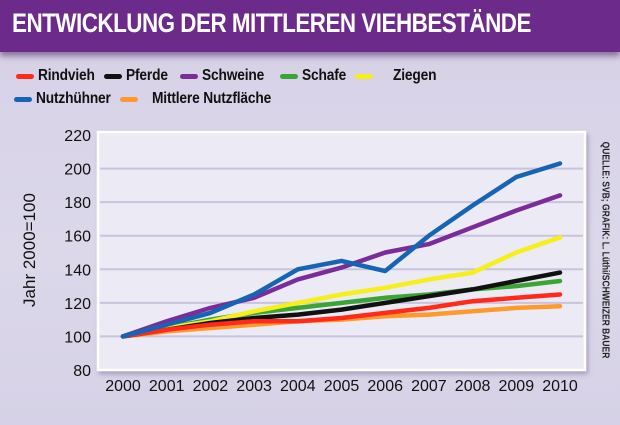 The width and height of the screenshot is (620, 425). What do you see at coordinates (473, 386) in the screenshot?
I see `x-tick-label: 2008` at bounding box center [473, 386].